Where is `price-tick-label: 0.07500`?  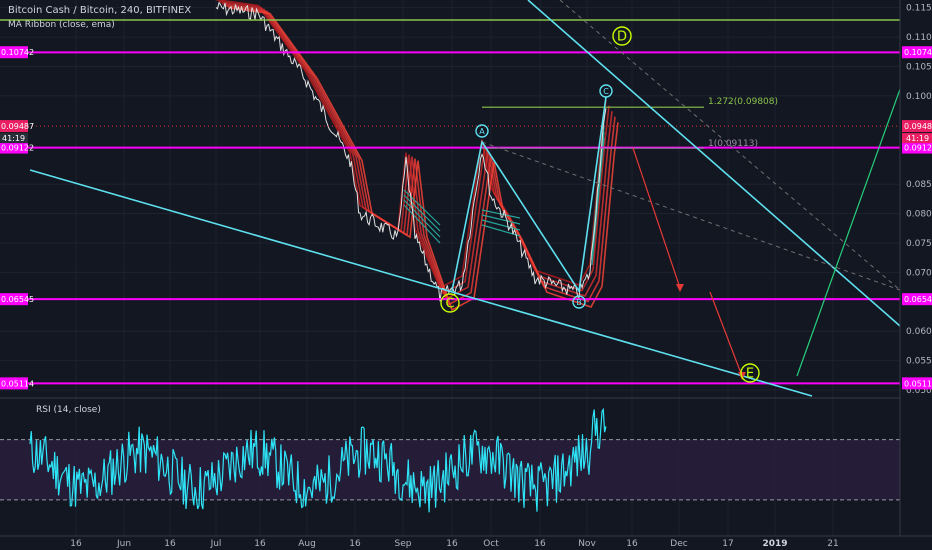
price-tick-label: 0.07500 is located at coordinates (919, 244).